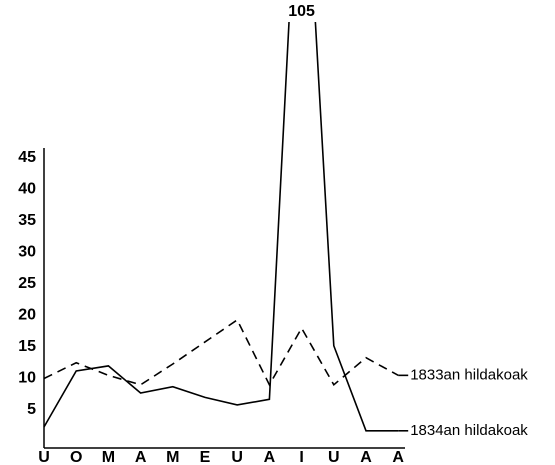  I want to click on y-tick-label: 20, so click(27, 315).